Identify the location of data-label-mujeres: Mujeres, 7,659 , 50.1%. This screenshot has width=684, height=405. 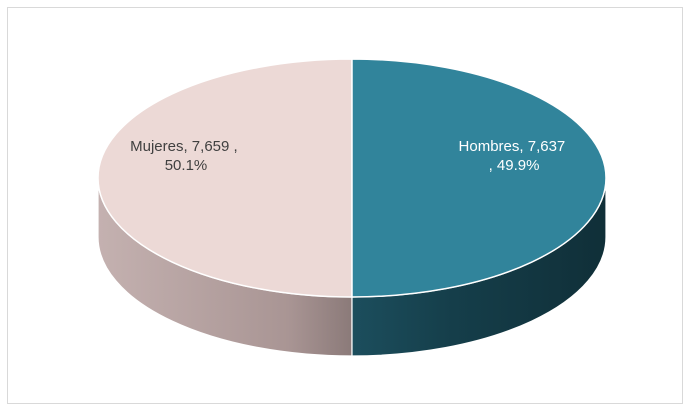
(186, 156).